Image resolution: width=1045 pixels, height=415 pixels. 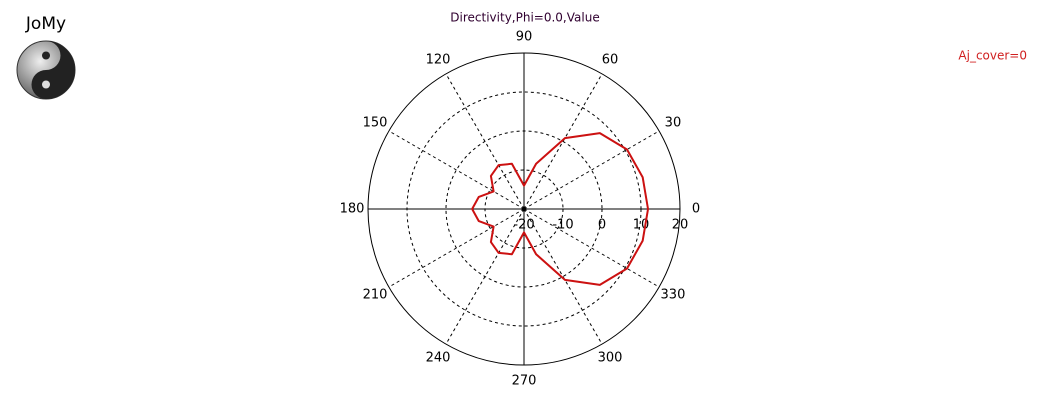 What do you see at coordinates (524, 381) in the screenshot?
I see `theta-tick-label: 270` at bounding box center [524, 381].